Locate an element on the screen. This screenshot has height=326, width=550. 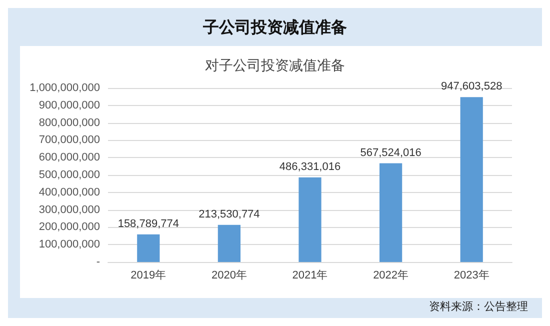
y-tick-label: 200,000,000 is located at coordinates (69, 227).